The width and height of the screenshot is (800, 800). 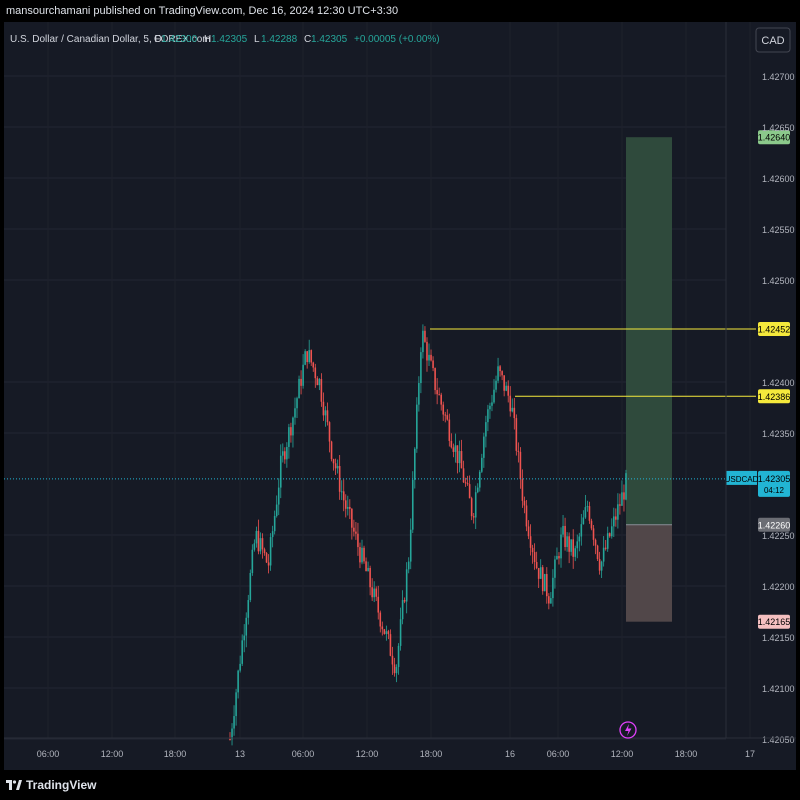 I want to click on level-price-tag, so click(x=774, y=396).